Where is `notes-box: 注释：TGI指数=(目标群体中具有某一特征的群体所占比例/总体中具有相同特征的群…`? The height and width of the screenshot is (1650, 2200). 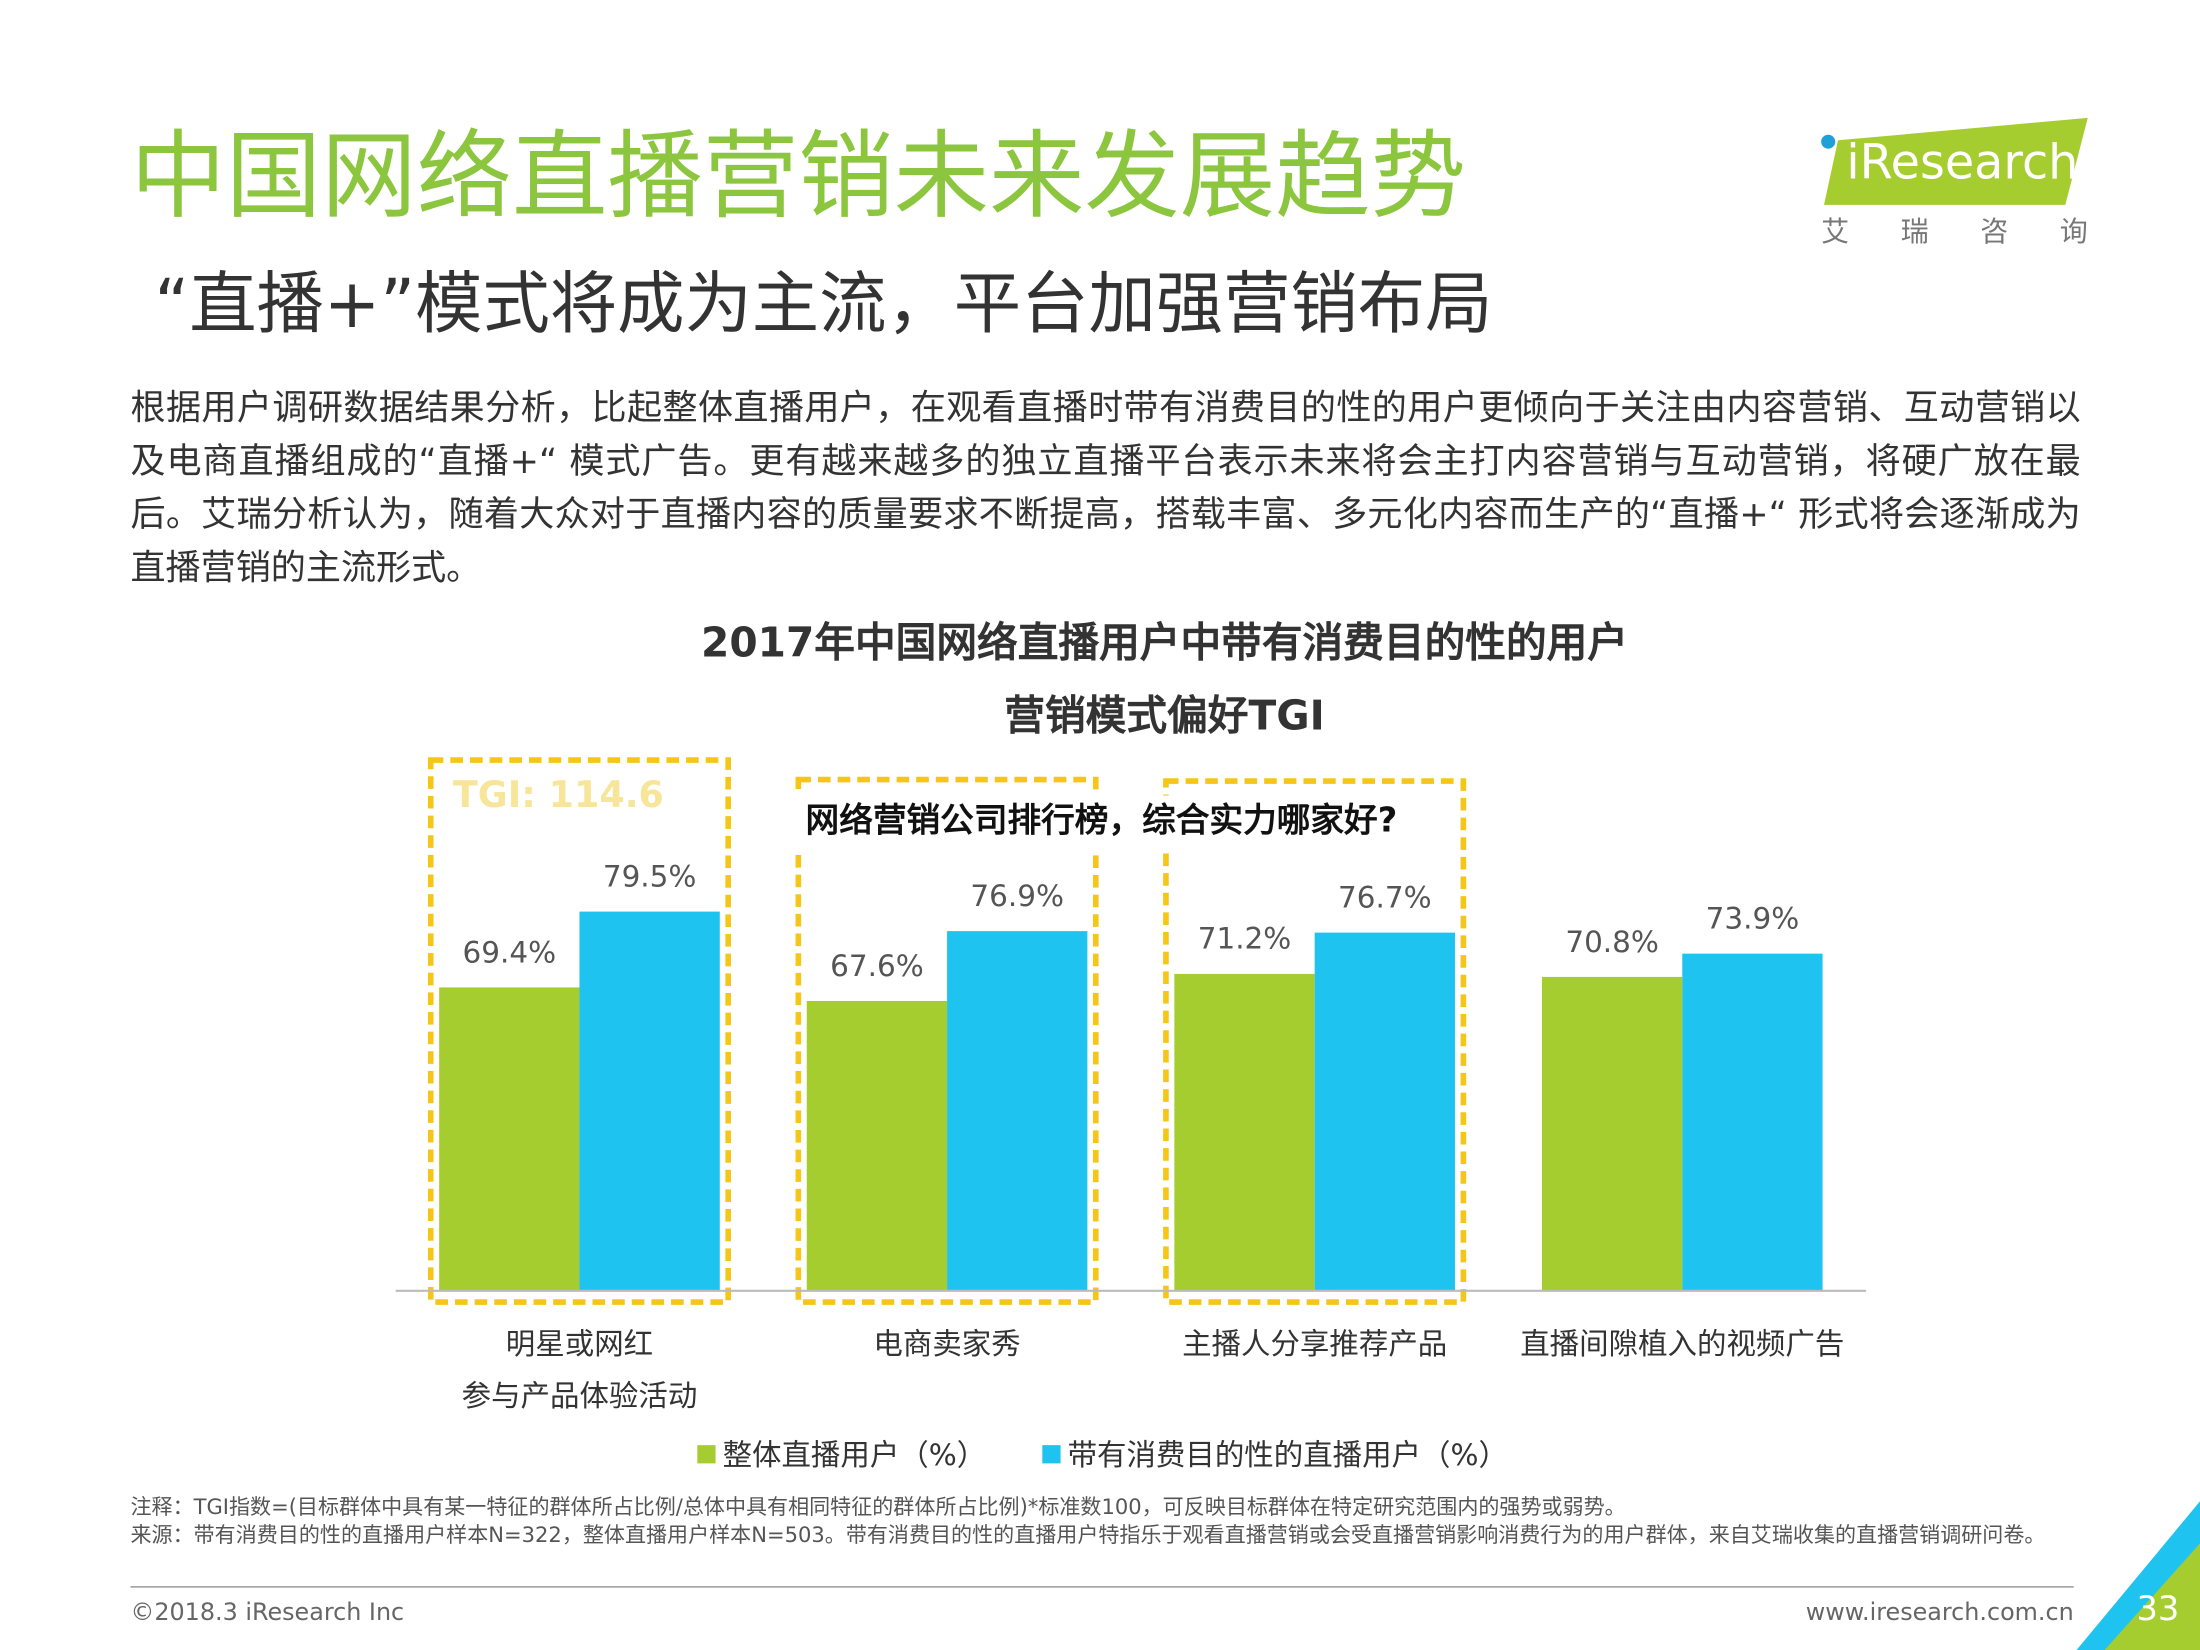 notes-box: 注释：TGI指数=(目标群体中具有某一特征的群体所占比例/总体中具有相同特征的群… is located at coordinates (1112, 1521).